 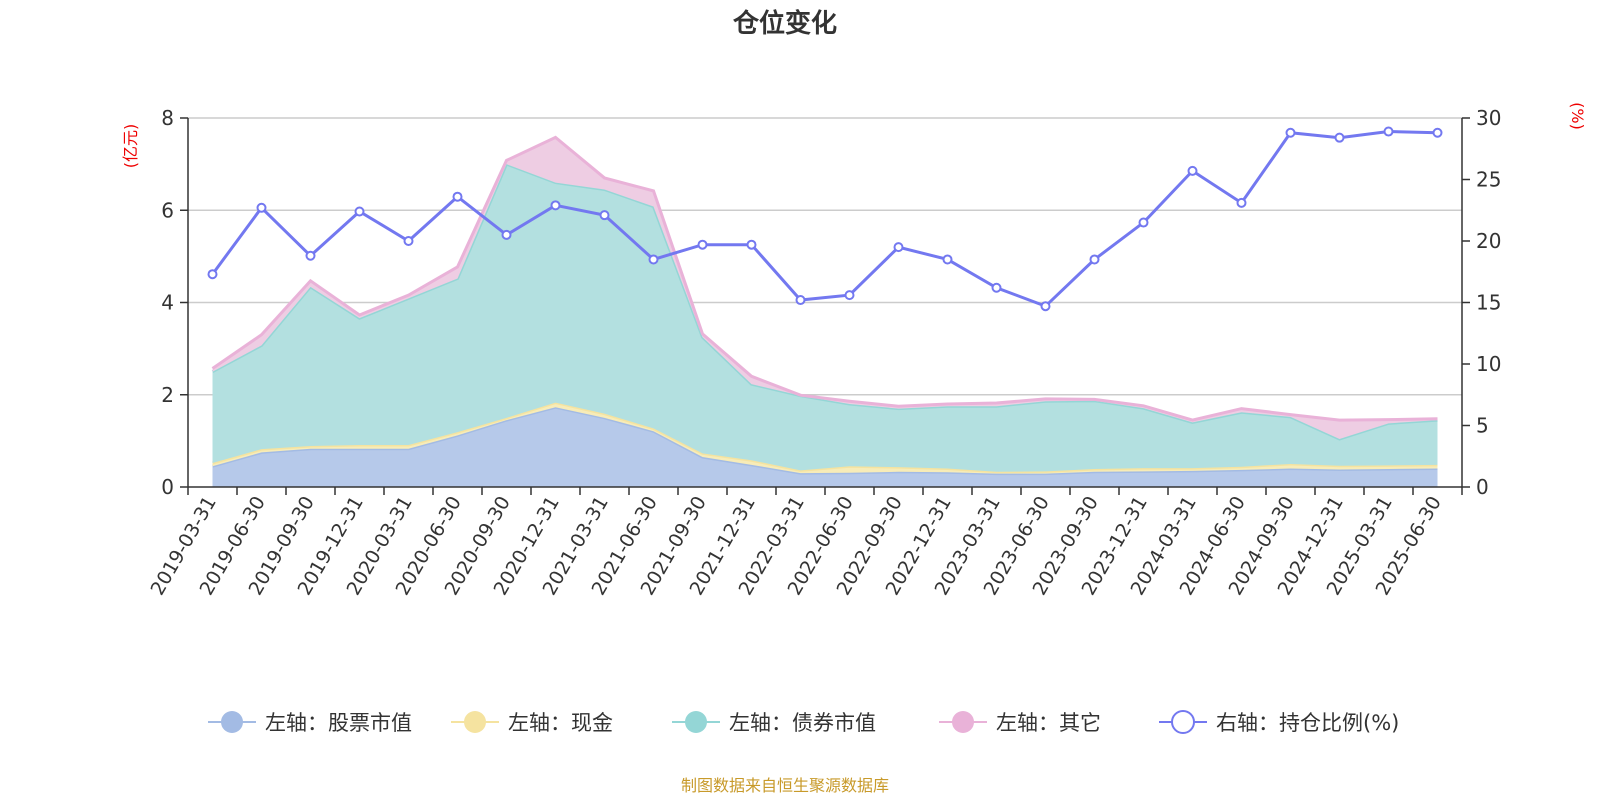 What do you see at coordinates (560, 723) in the screenshot?
I see `legend-label: 左轴：现金` at bounding box center [560, 723].